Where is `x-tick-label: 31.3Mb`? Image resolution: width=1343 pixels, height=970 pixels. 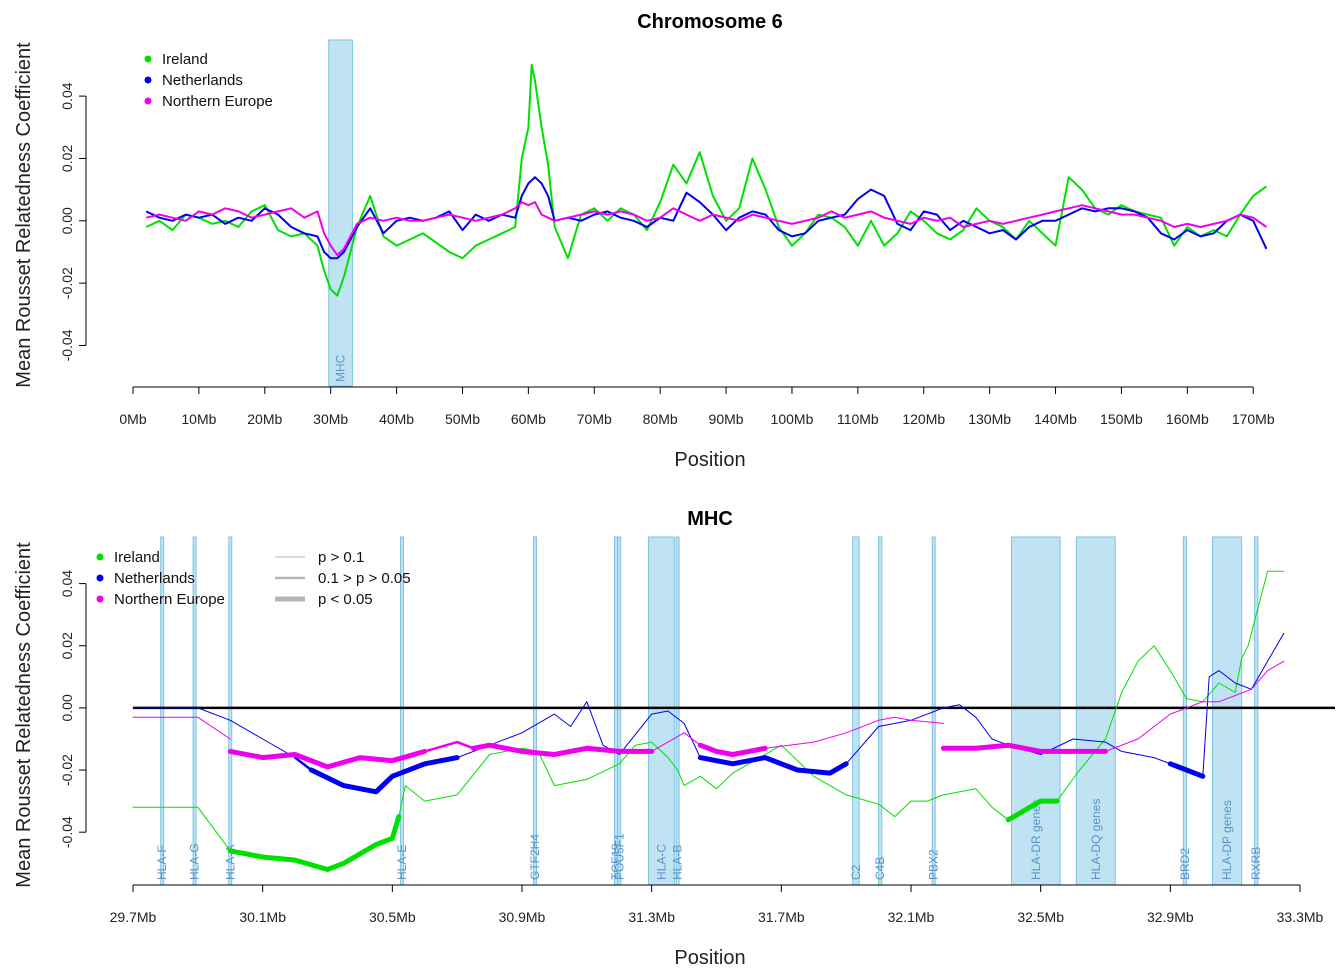
x-tick-label: 31.3Mb is located at coordinates (651, 917).